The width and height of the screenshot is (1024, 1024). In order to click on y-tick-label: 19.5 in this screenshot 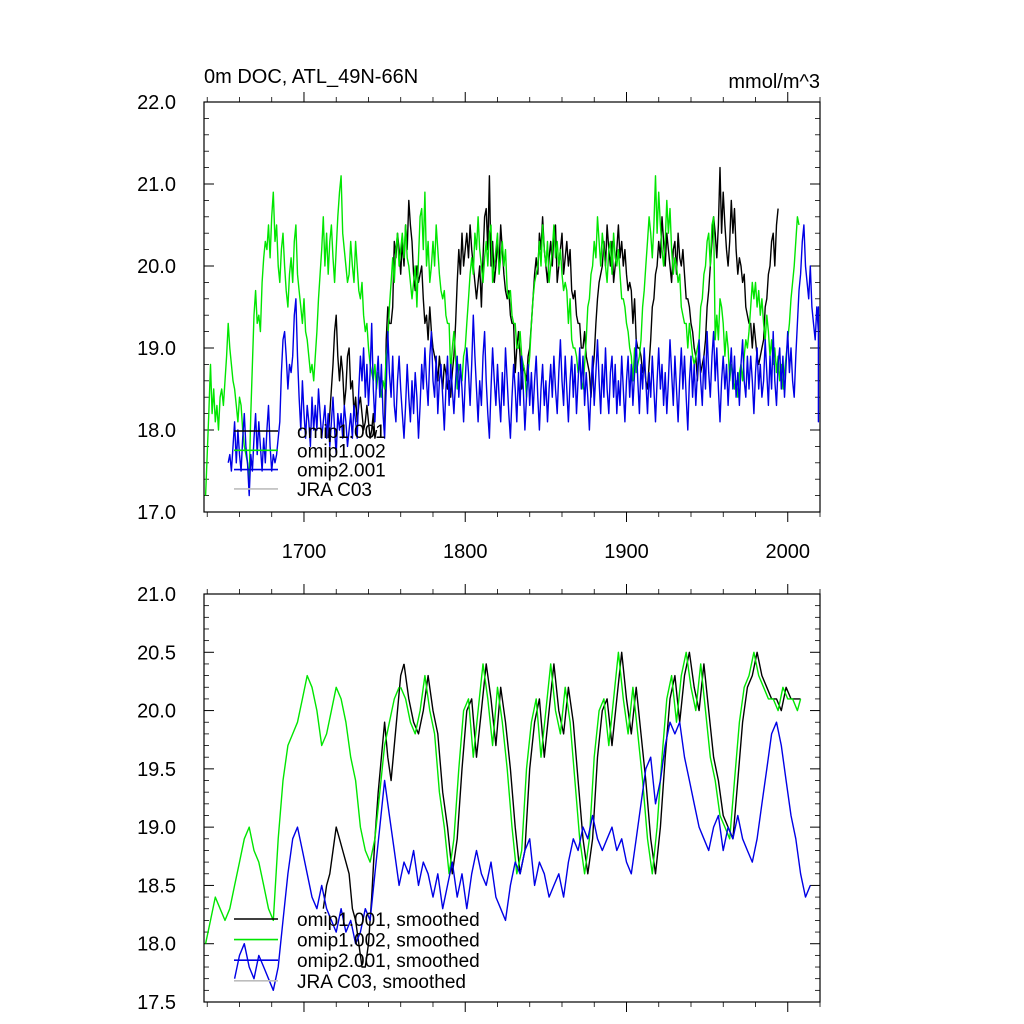, I will do `click(156, 770)`.